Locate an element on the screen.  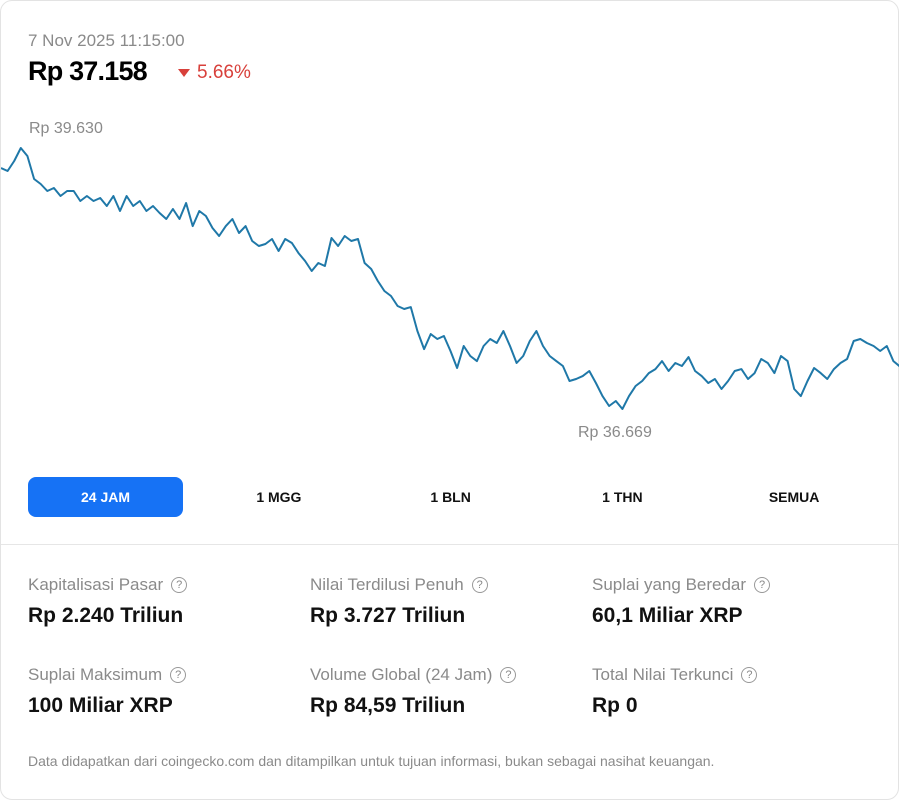
chart-min-label: Rp 36.669 is located at coordinates (615, 432).